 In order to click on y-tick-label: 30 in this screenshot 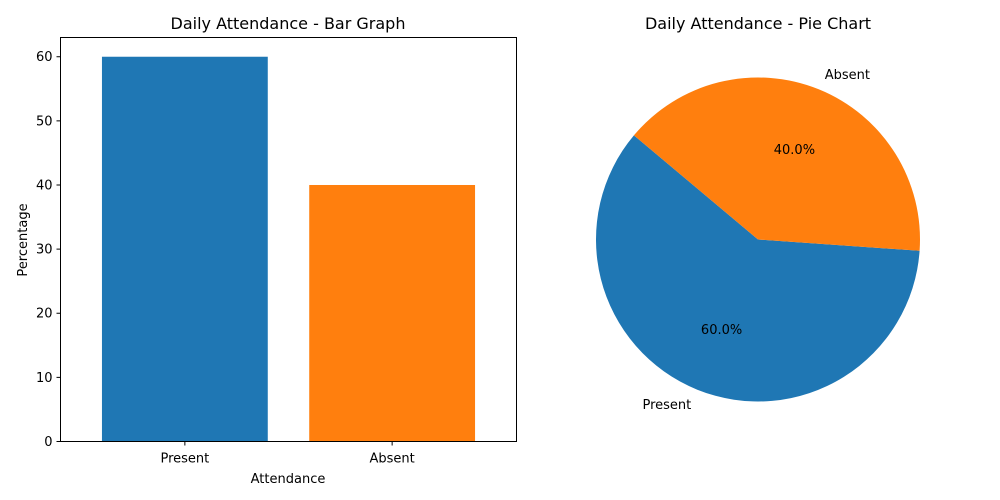, I will do `click(44, 250)`.